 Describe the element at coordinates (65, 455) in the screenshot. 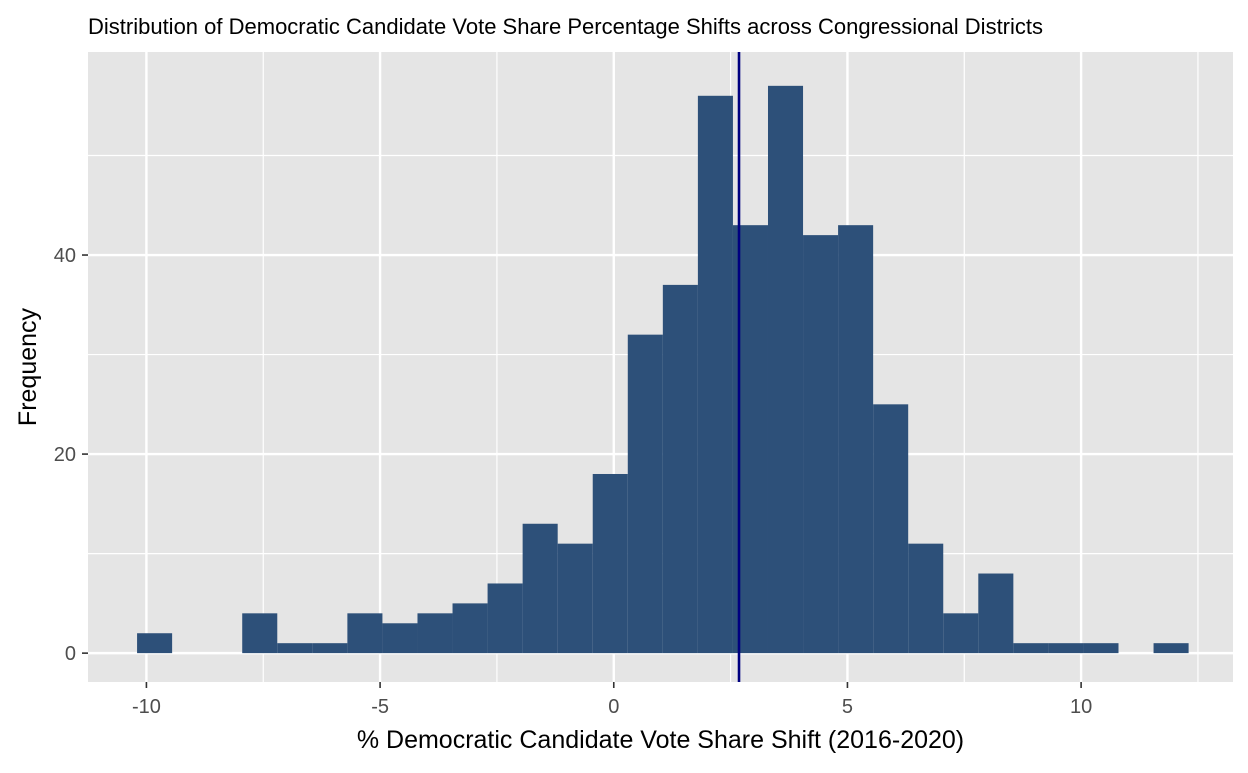

I see `y-tick-label: 20` at that location.